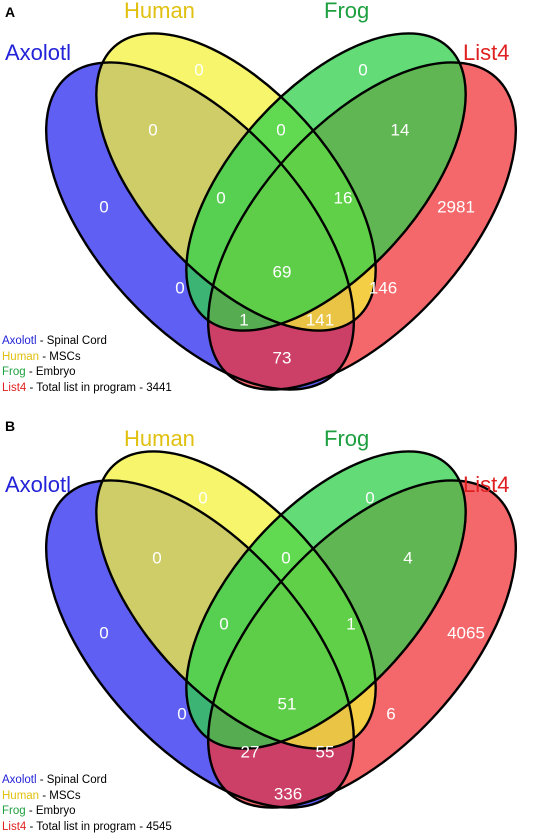 The height and width of the screenshot is (837, 560). I want to click on panel-letter: A, so click(10, 12).